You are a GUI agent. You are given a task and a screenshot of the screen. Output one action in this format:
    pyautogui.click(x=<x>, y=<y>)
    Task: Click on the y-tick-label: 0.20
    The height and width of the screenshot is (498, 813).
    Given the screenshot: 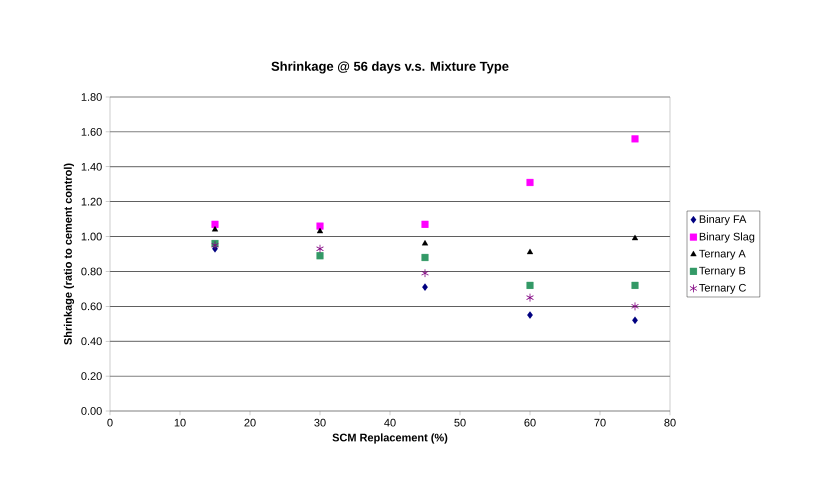 What is the action you would take?
    pyautogui.click(x=91, y=376)
    